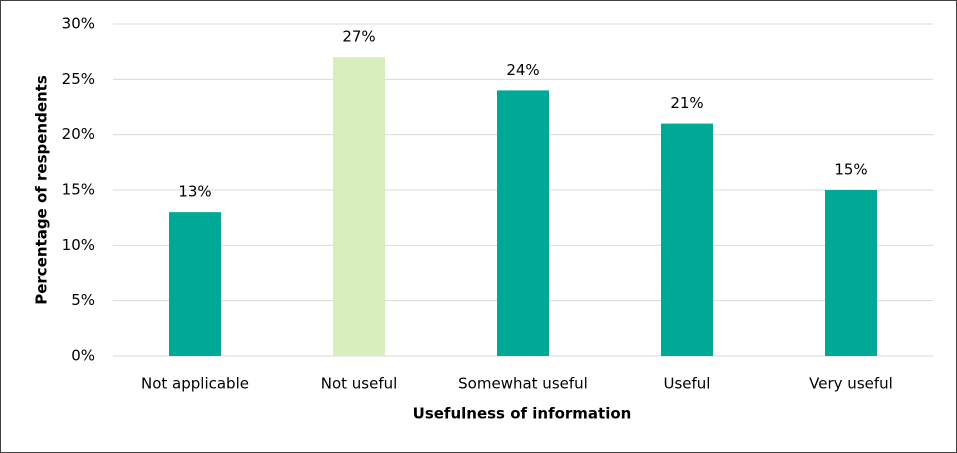 Image resolution: width=957 pixels, height=453 pixels. Describe the element at coordinates (42, 190) in the screenshot. I see `y-axis-title: Percentage of respendents` at that location.